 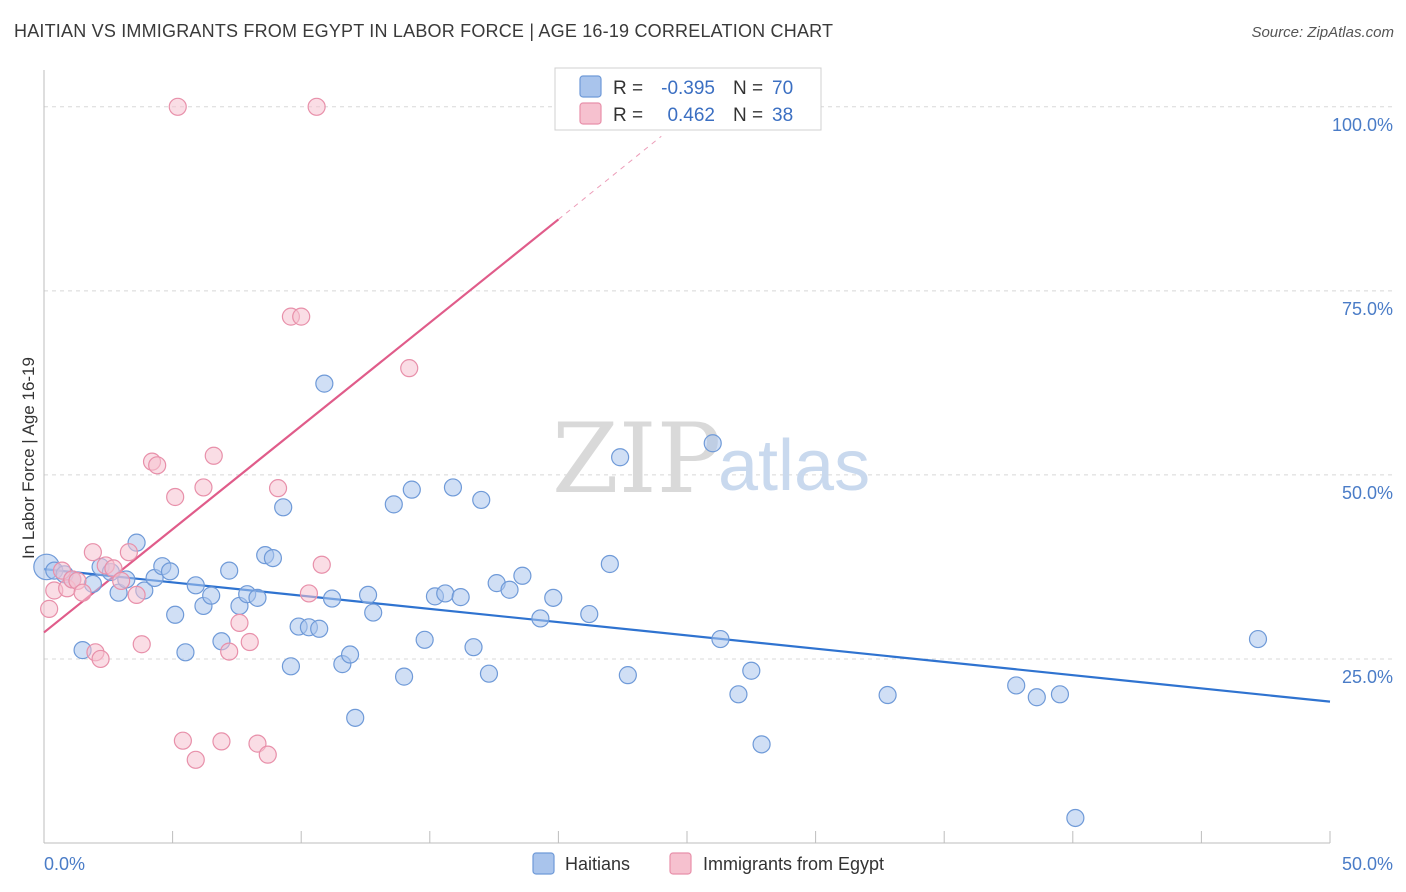 I want to click on y-tick-label-2: 75.0%, so click(x=1367, y=309).